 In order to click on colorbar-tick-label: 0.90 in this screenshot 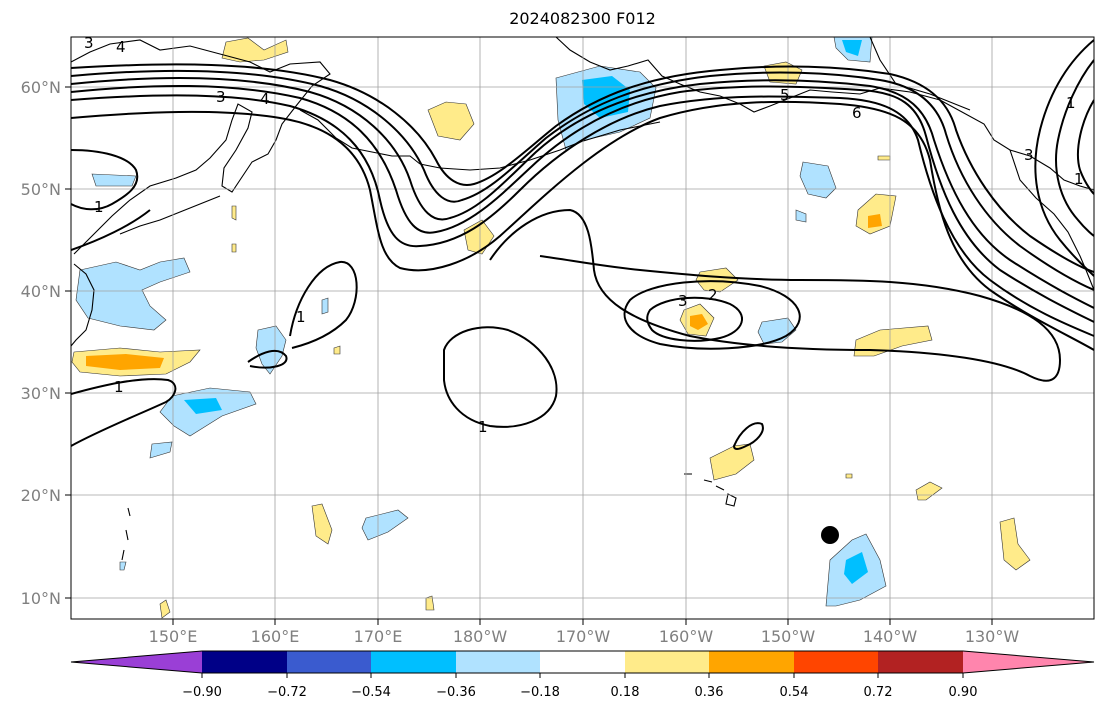, I will do `click(963, 692)`.